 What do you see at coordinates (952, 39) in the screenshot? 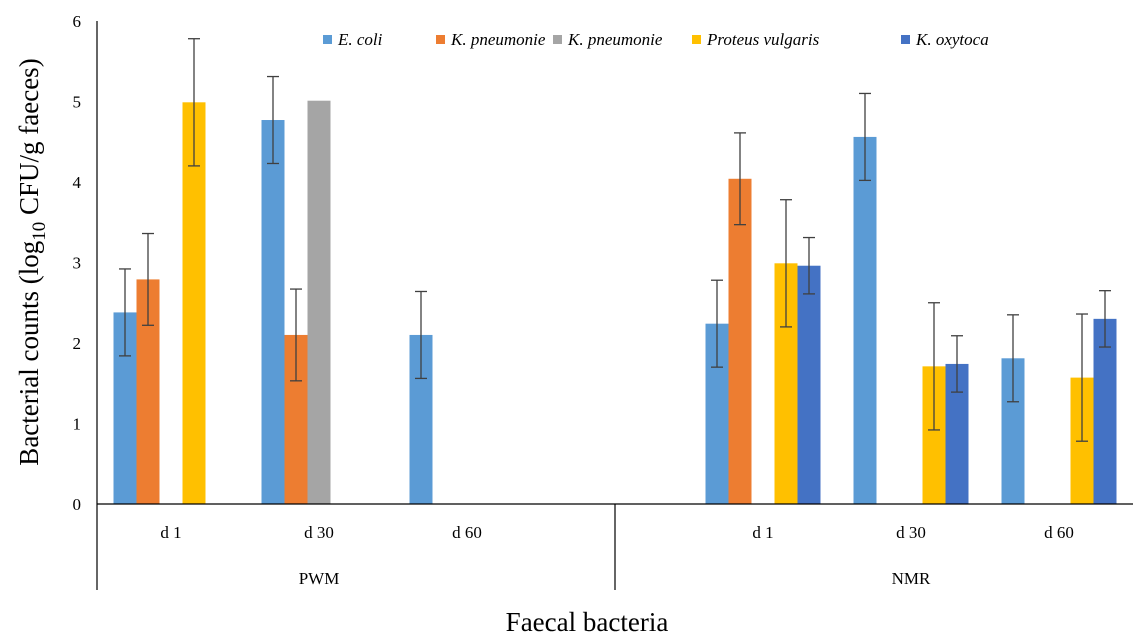
I see `legend-label: K. oxytoca` at bounding box center [952, 39].